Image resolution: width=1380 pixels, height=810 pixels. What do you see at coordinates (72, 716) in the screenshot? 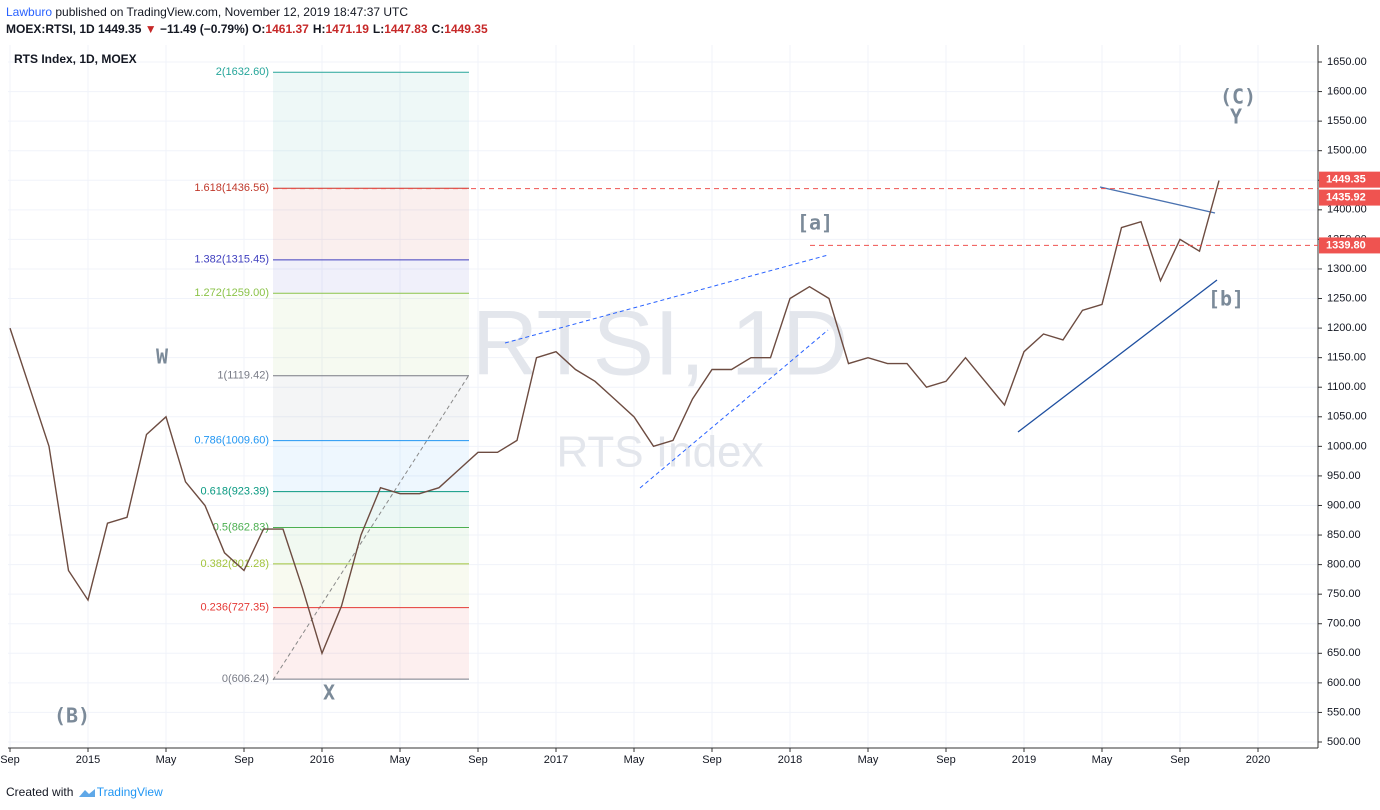
I see `wave-label: (B)` at bounding box center [72, 716].